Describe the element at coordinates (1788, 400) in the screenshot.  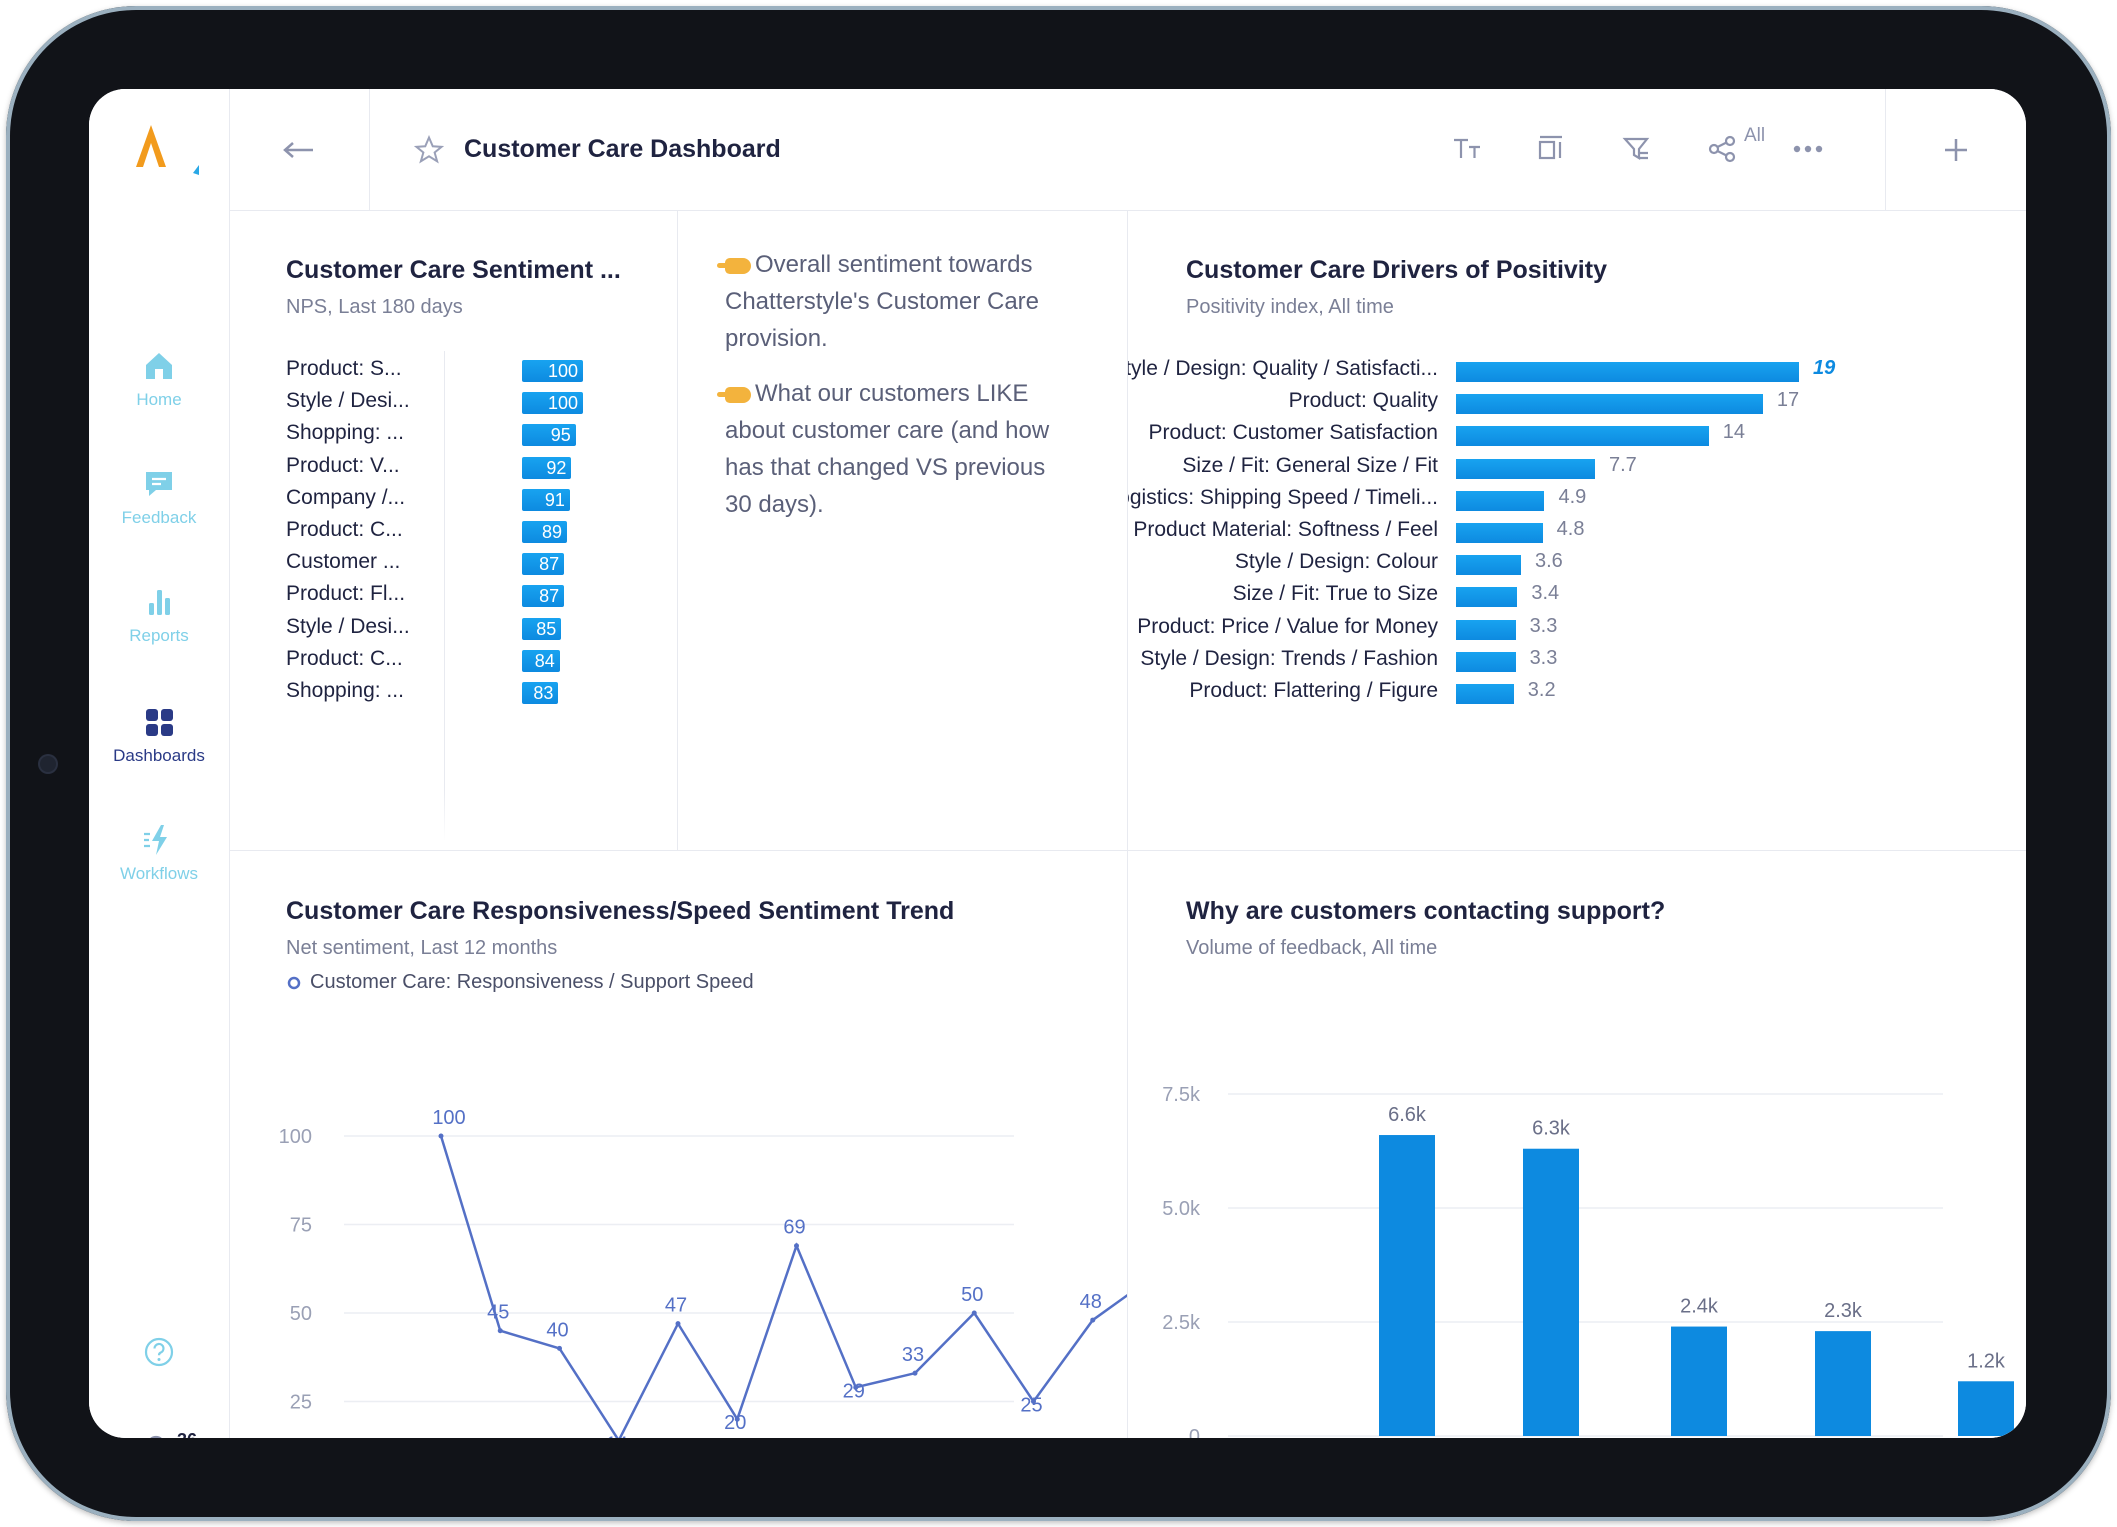
I see `driver-value: 17` at that location.